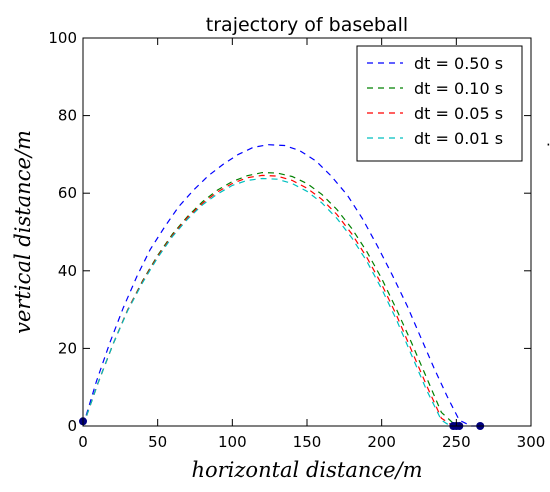  Describe the element at coordinates (67, 348) in the screenshot. I see `y-tick-label: 20` at that location.